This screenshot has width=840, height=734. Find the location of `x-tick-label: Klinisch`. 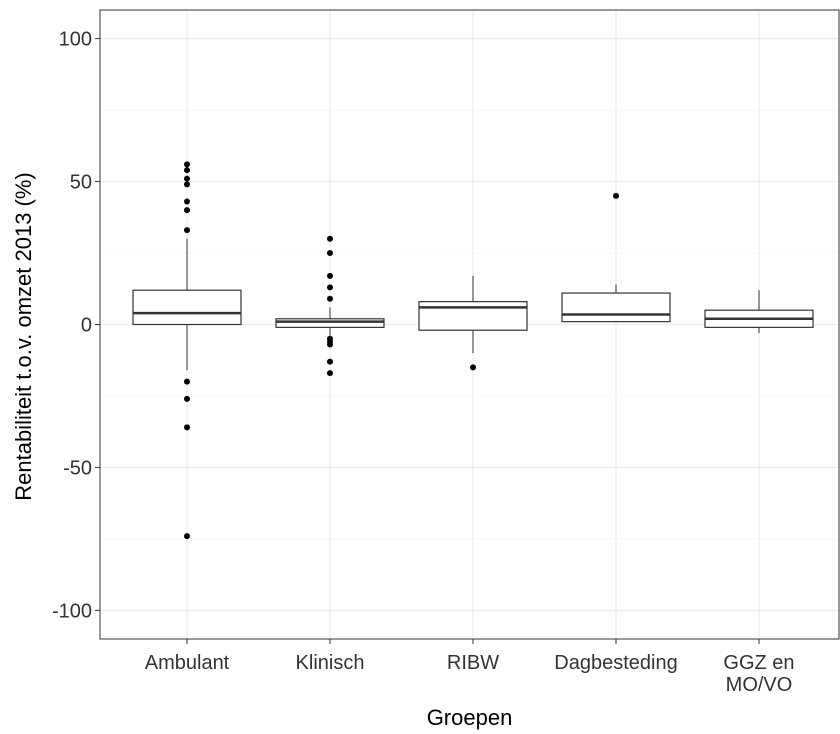

x-tick-label: Klinisch is located at coordinates (330, 663).